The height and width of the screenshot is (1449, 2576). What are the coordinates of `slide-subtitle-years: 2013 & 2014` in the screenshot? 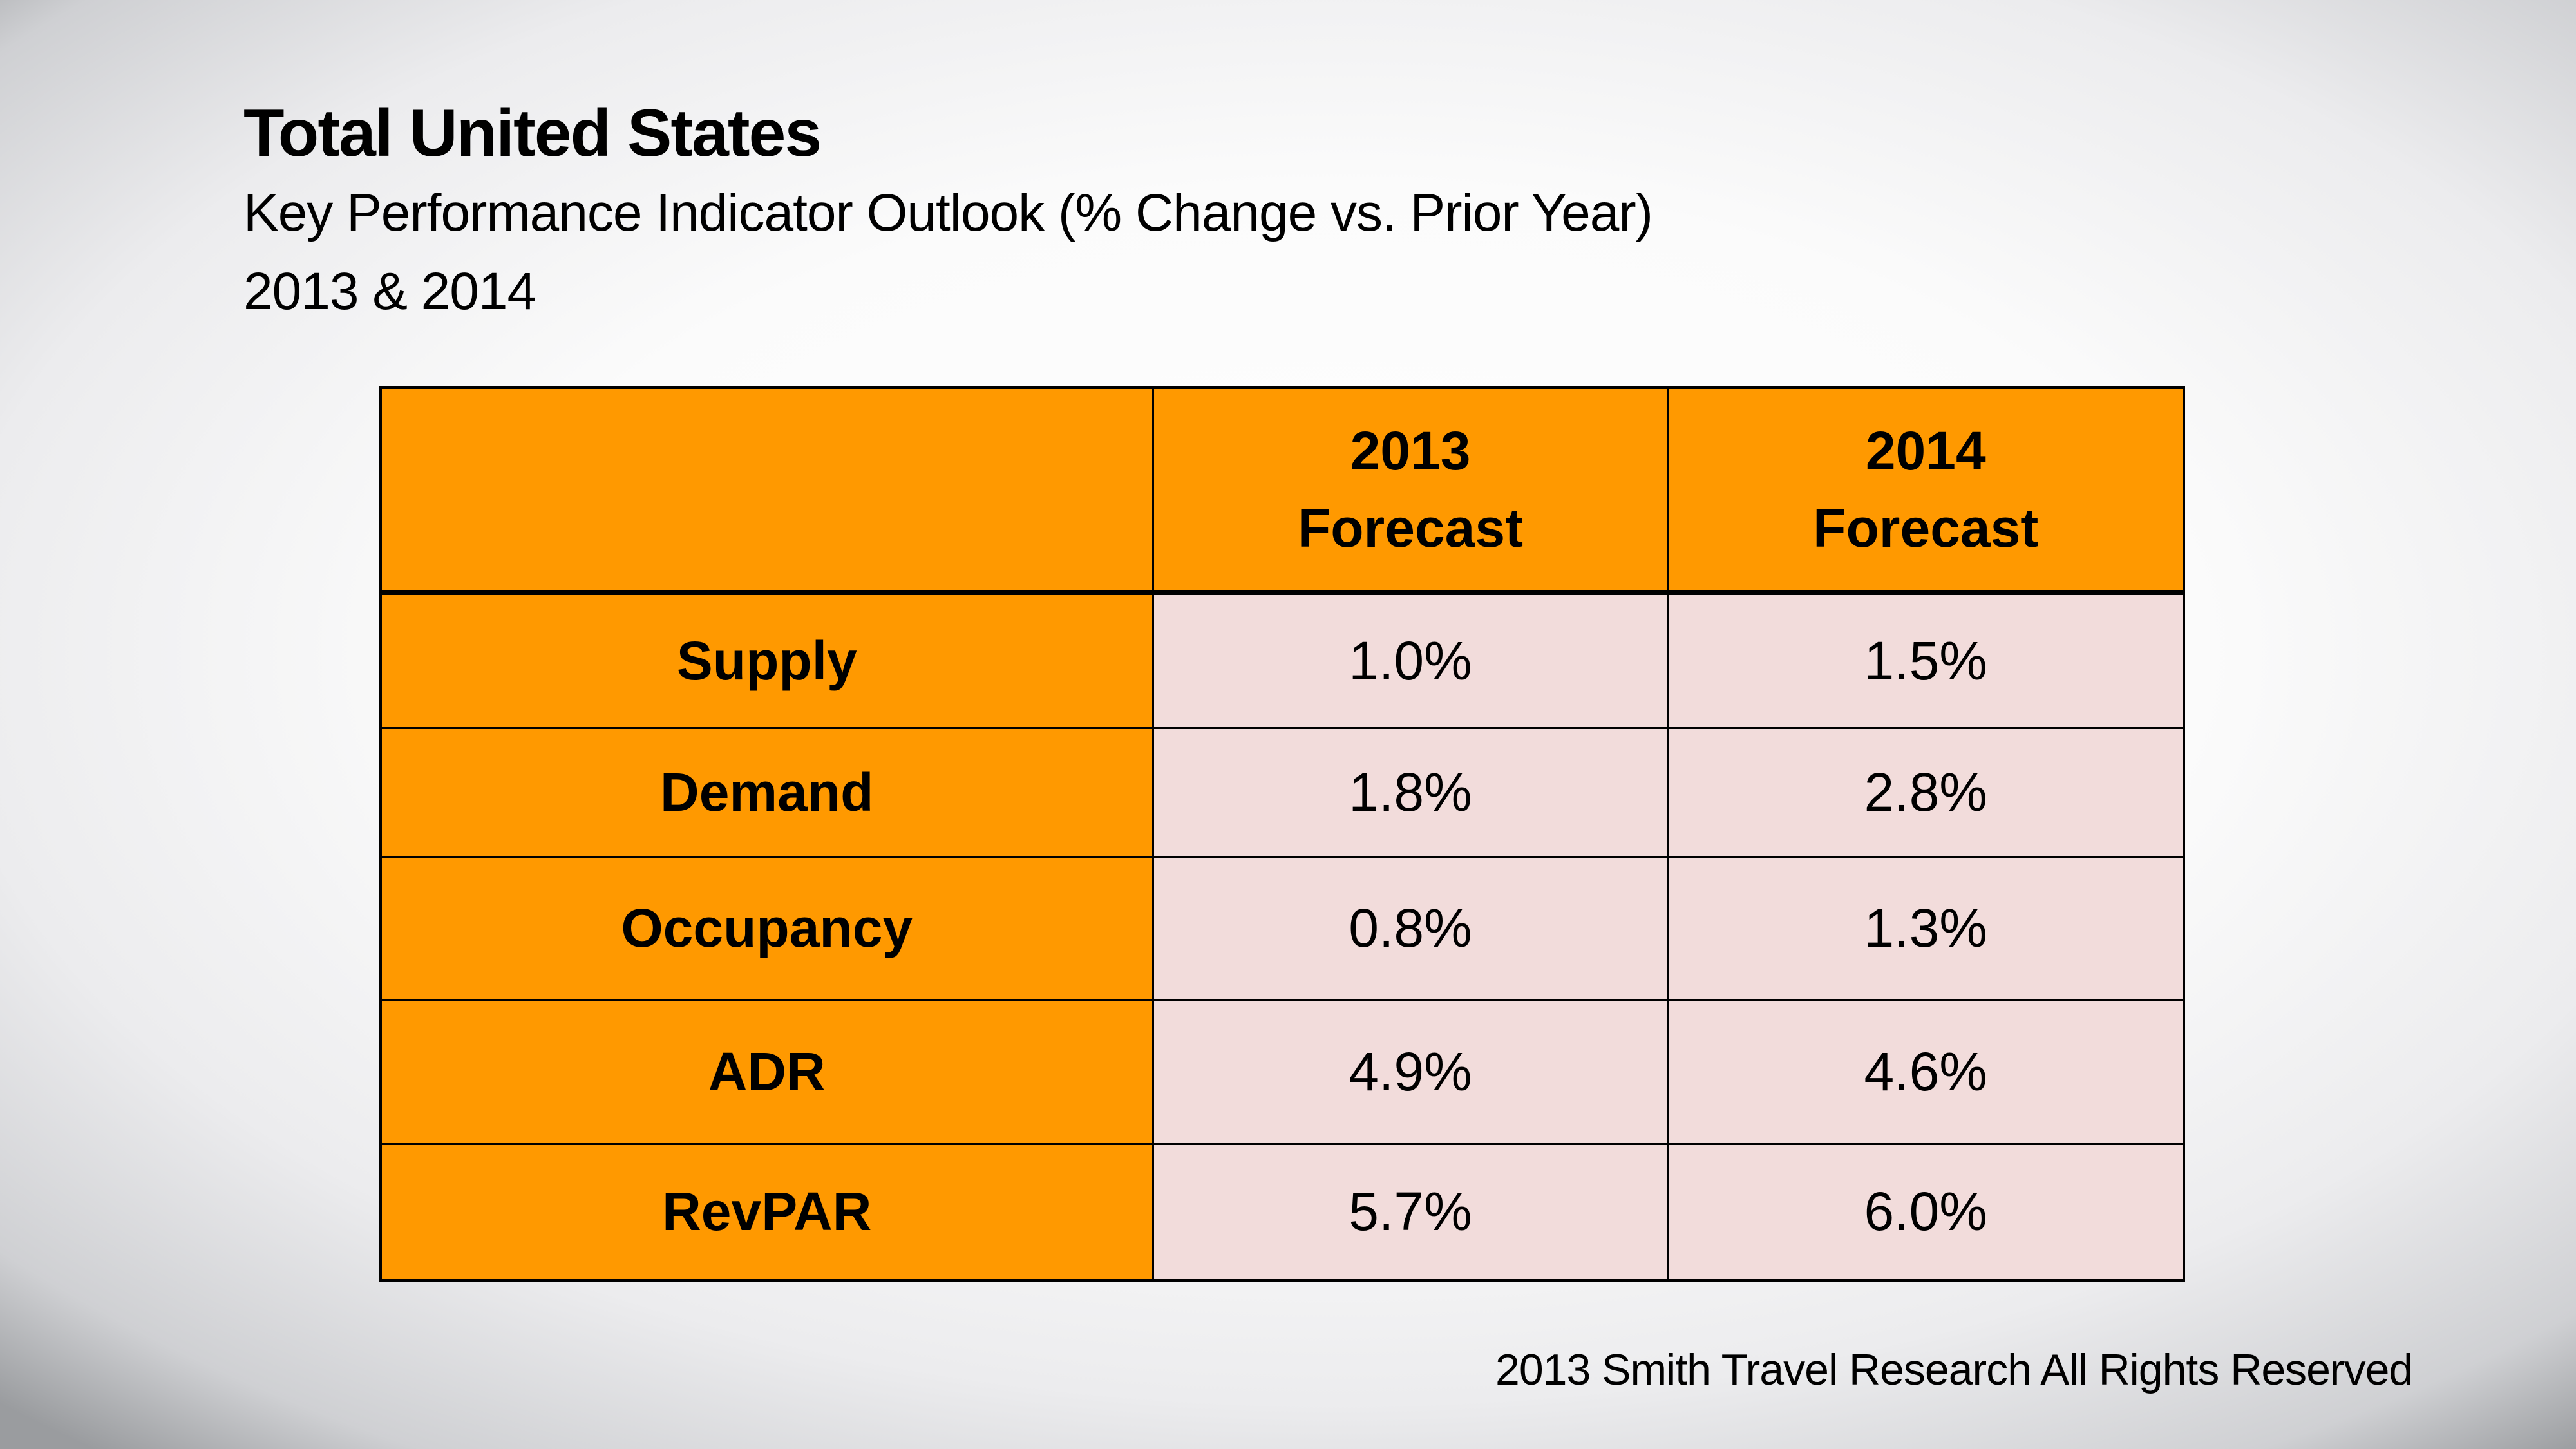 It's located at (389, 291).